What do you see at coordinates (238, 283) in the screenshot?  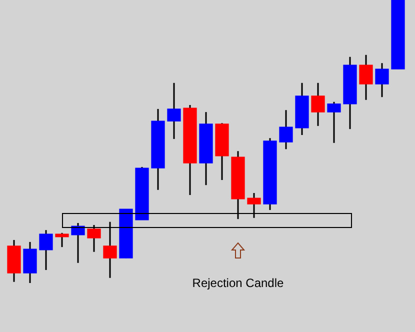 I see `annotation: Rejection Candle` at bounding box center [238, 283].